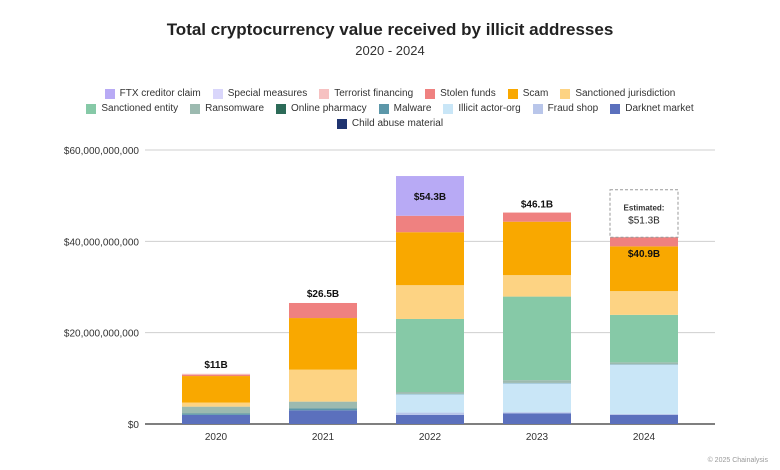  I want to click on legend-item: Sanctioned jurisdiction, so click(617, 93).